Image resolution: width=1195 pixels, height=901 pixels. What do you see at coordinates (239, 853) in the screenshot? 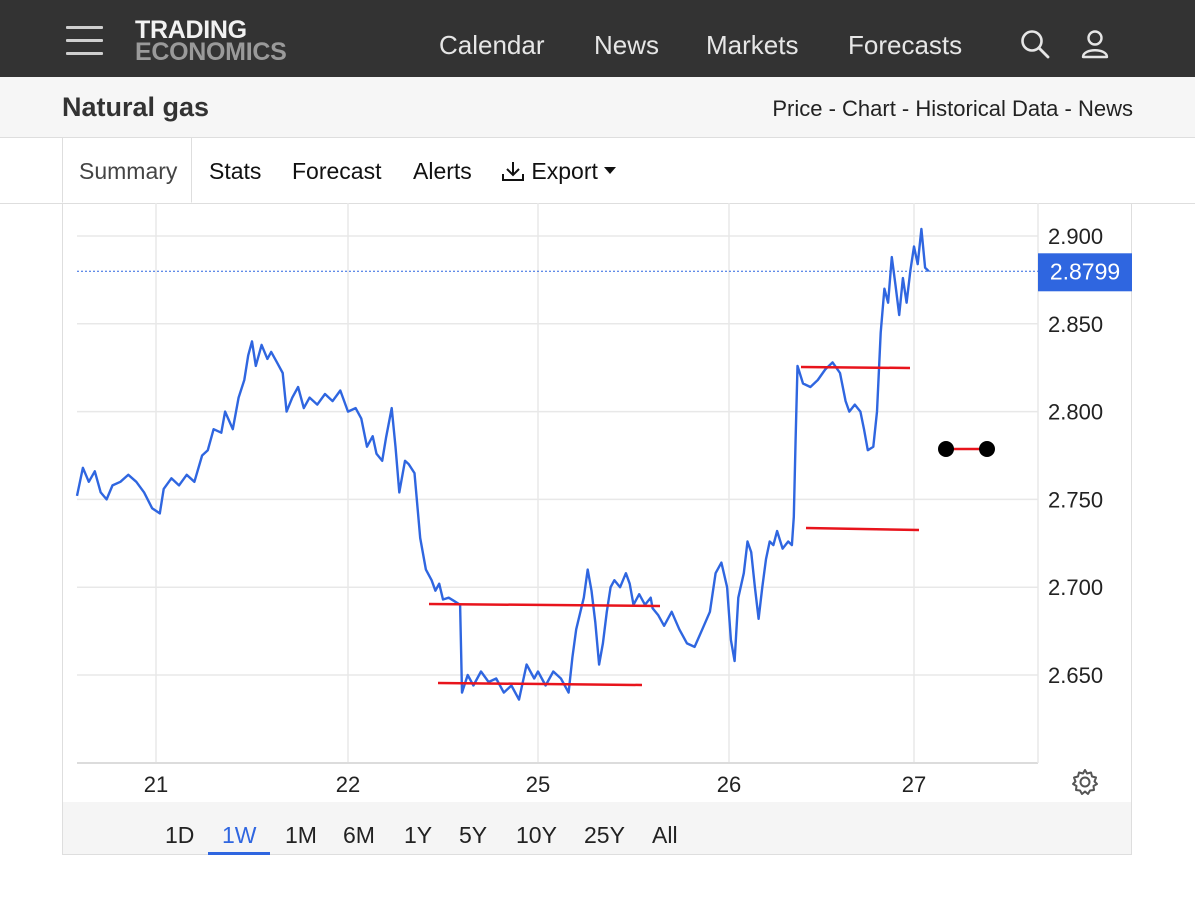
I see `active-range-indicator` at bounding box center [239, 853].